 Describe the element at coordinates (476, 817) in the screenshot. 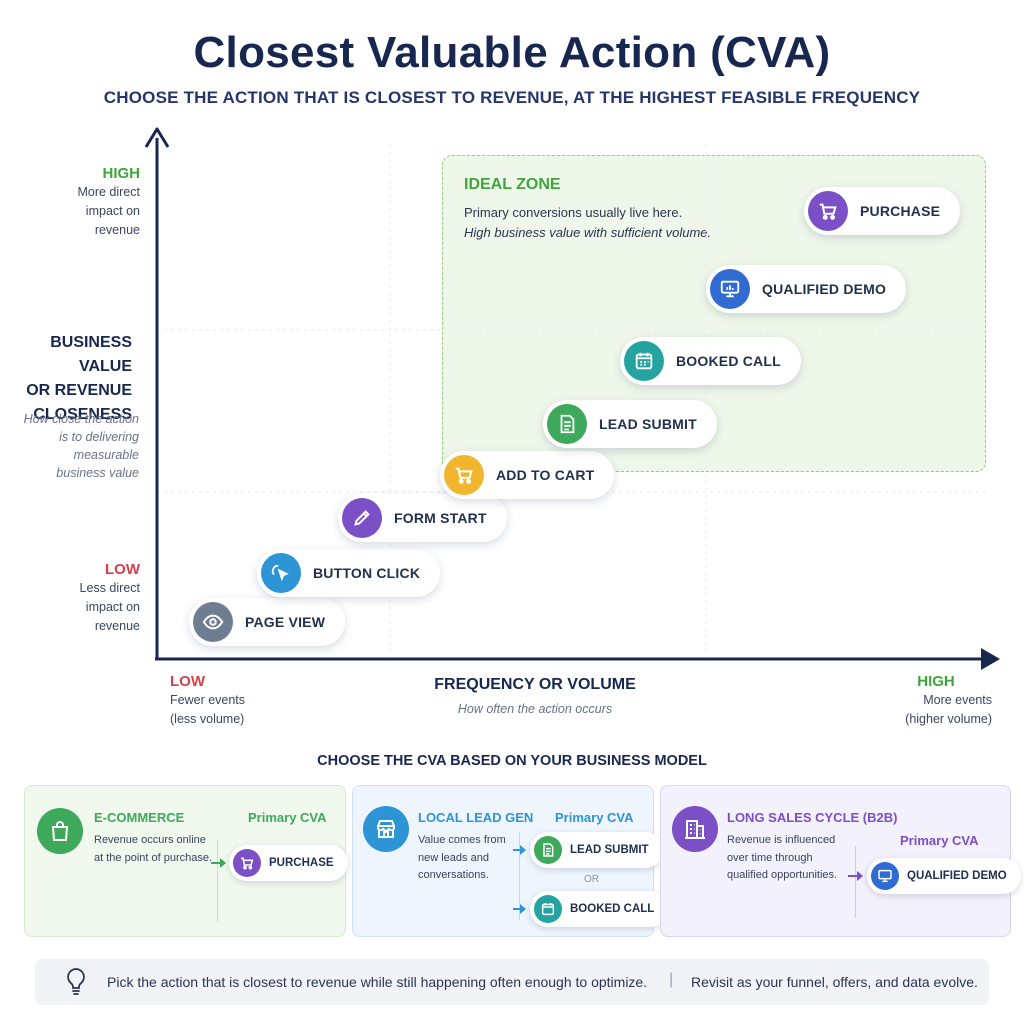

I see `card-title: LOCAL LEAD GEN` at that location.